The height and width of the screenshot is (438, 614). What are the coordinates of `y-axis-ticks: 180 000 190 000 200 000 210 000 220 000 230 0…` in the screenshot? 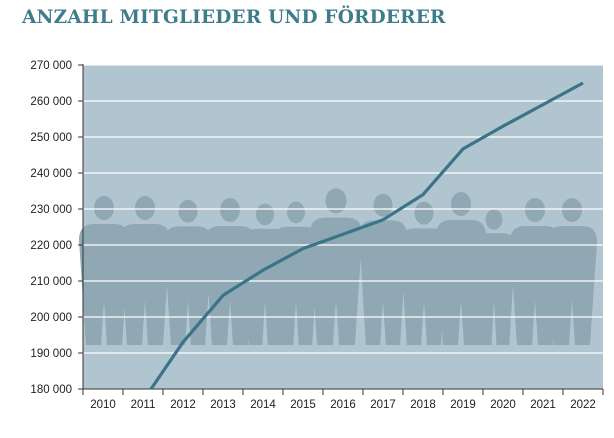 It's located at (56, 228).